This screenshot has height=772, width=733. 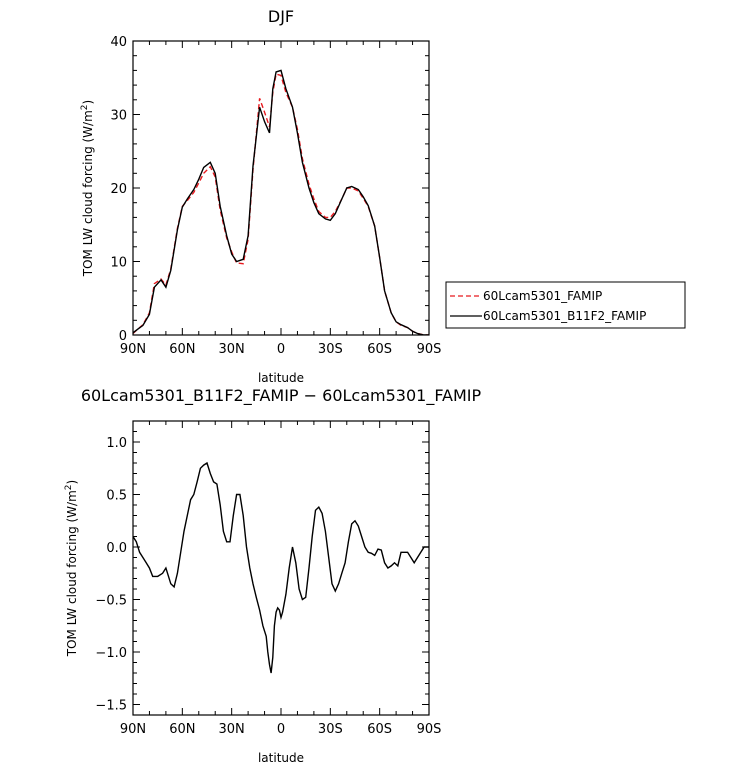 What do you see at coordinates (118, 42) in the screenshot?
I see `y-tick-label: 40` at bounding box center [118, 42].